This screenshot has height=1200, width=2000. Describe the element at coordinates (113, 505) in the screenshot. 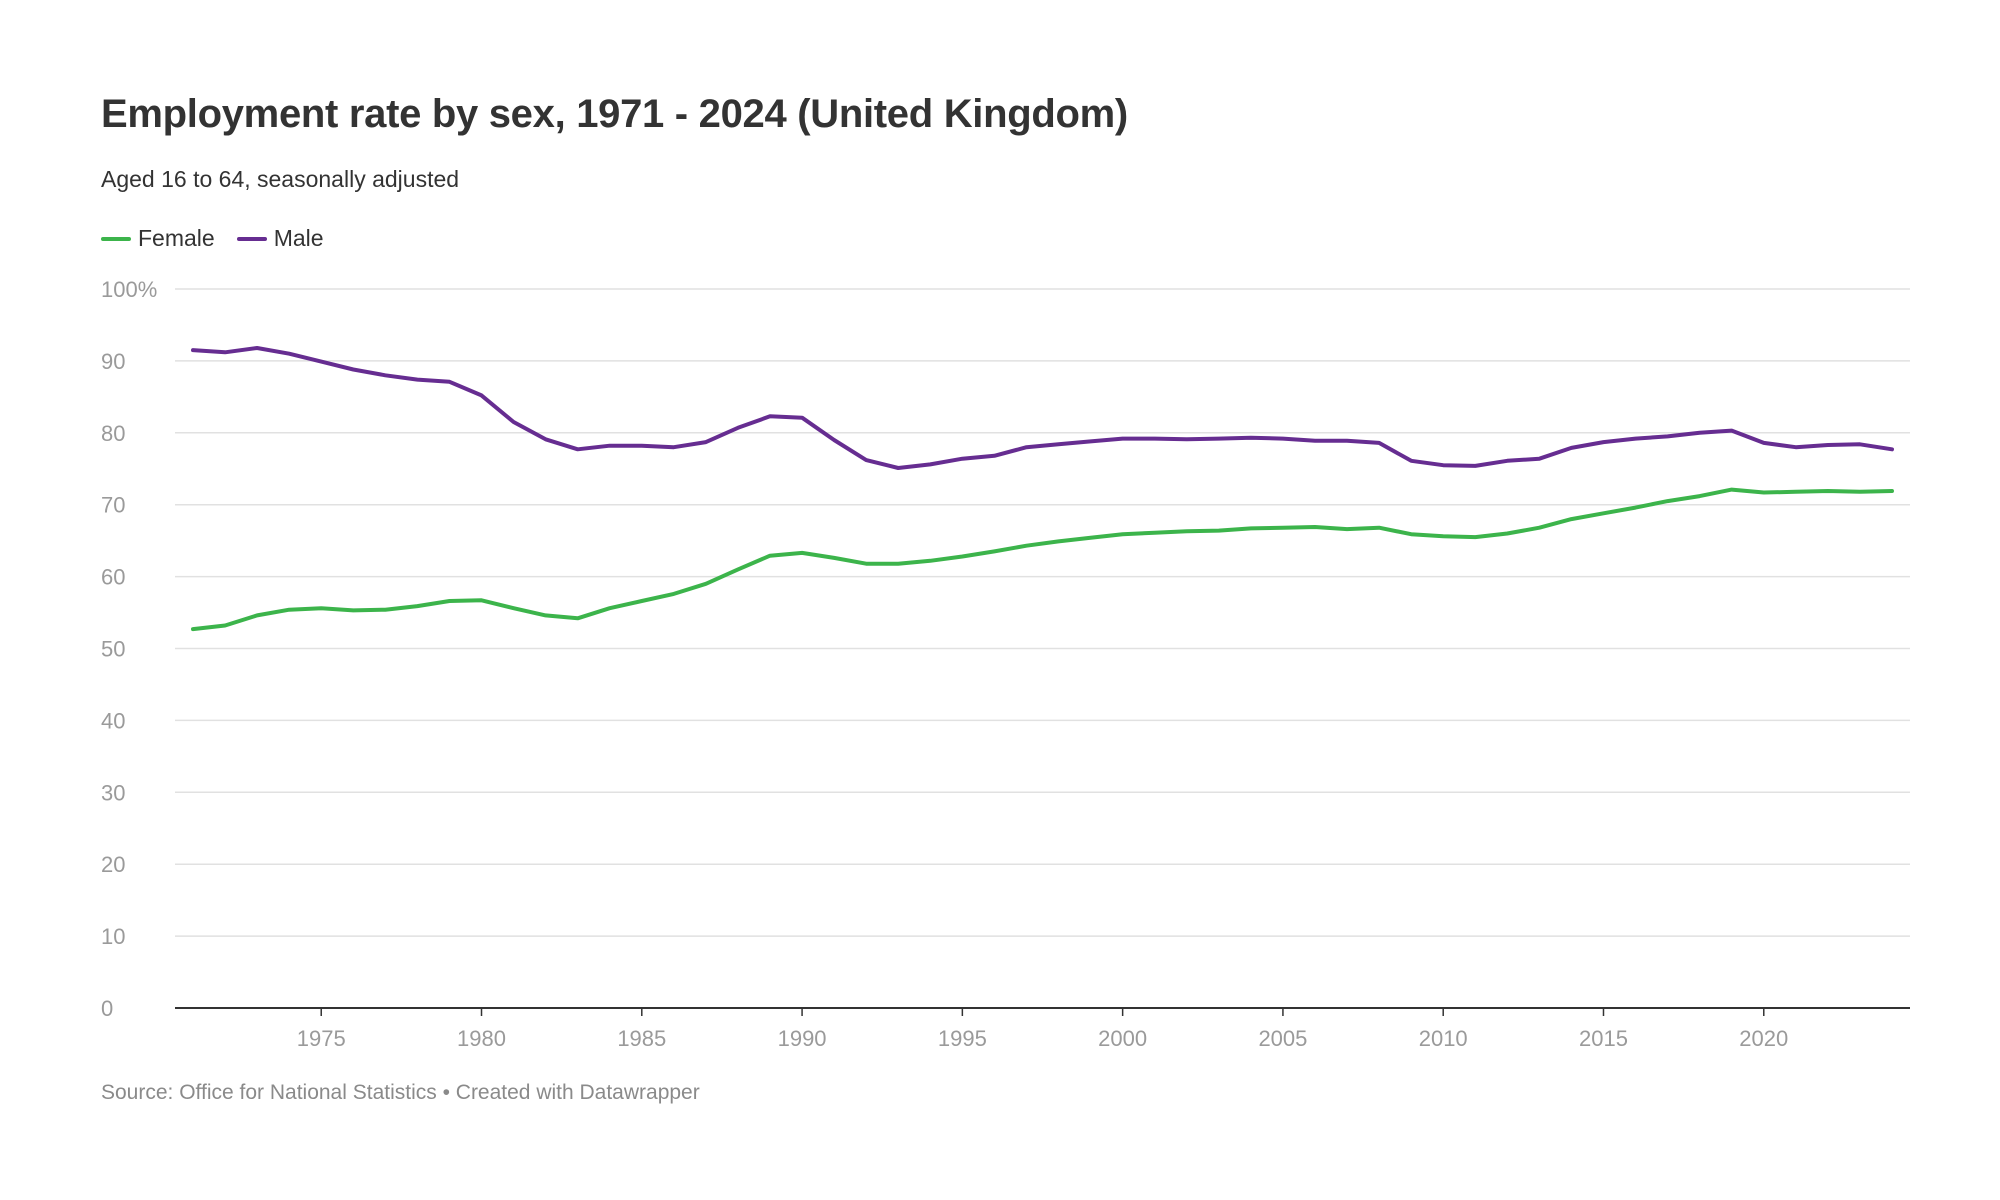

I see `y-tick-label: 70` at that location.